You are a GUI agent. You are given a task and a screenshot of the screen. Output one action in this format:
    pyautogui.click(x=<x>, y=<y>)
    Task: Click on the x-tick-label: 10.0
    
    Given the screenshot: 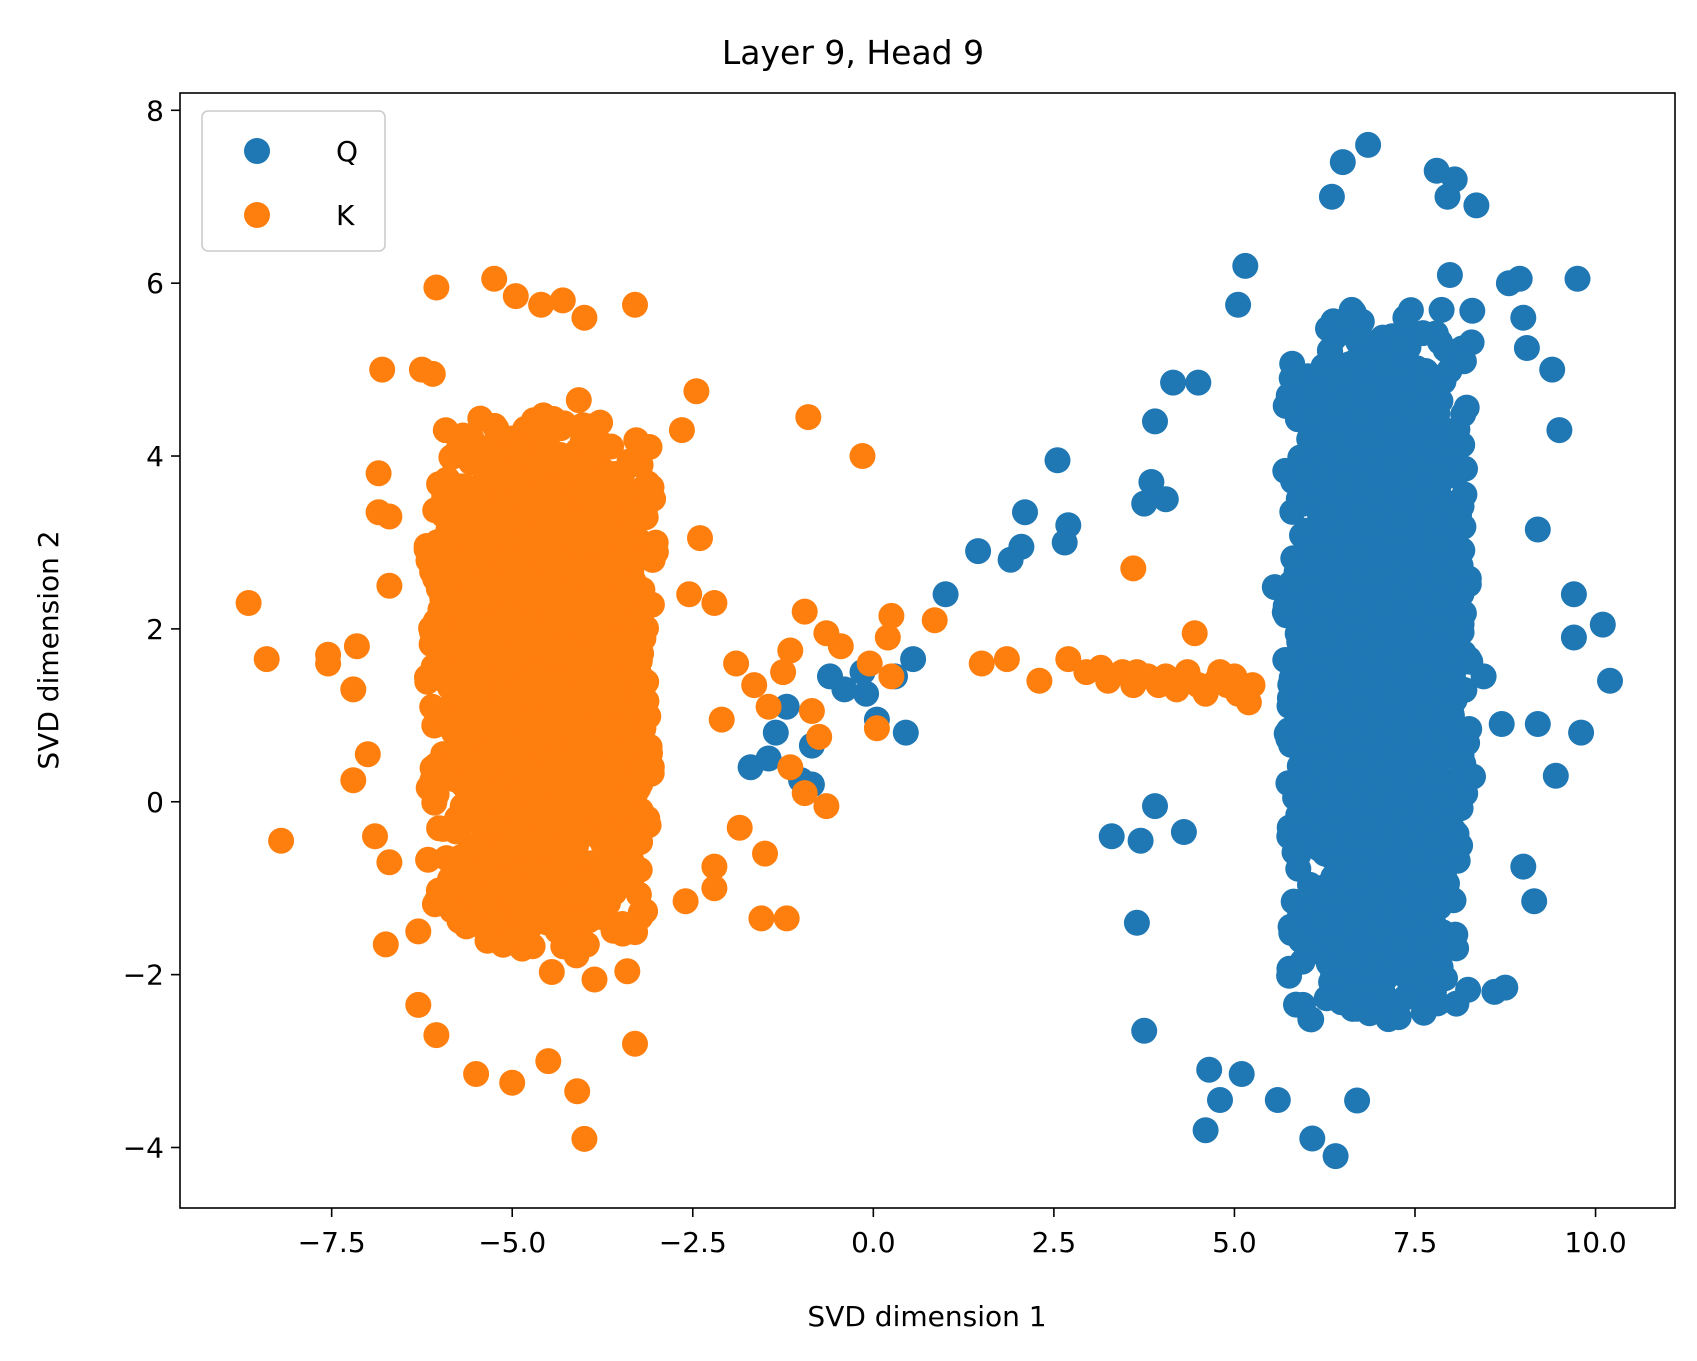 What is the action you would take?
    pyautogui.click(x=1595, y=1242)
    